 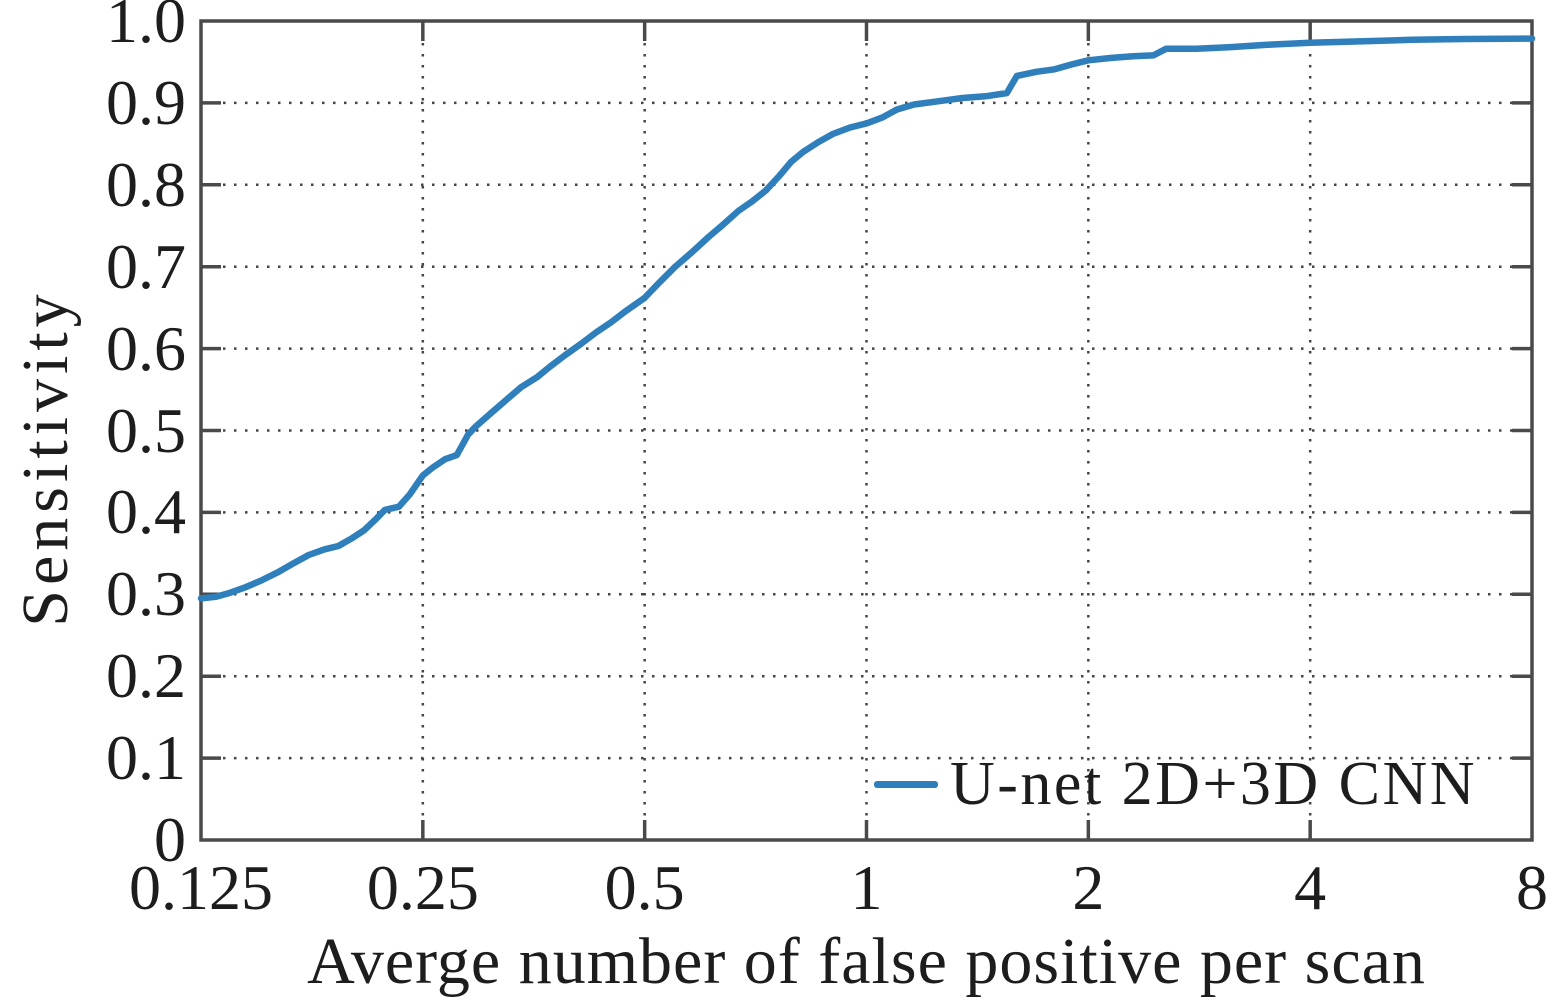 What do you see at coordinates (906, 784) in the screenshot?
I see `legend-line-swatch` at bounding box center [906, 784].